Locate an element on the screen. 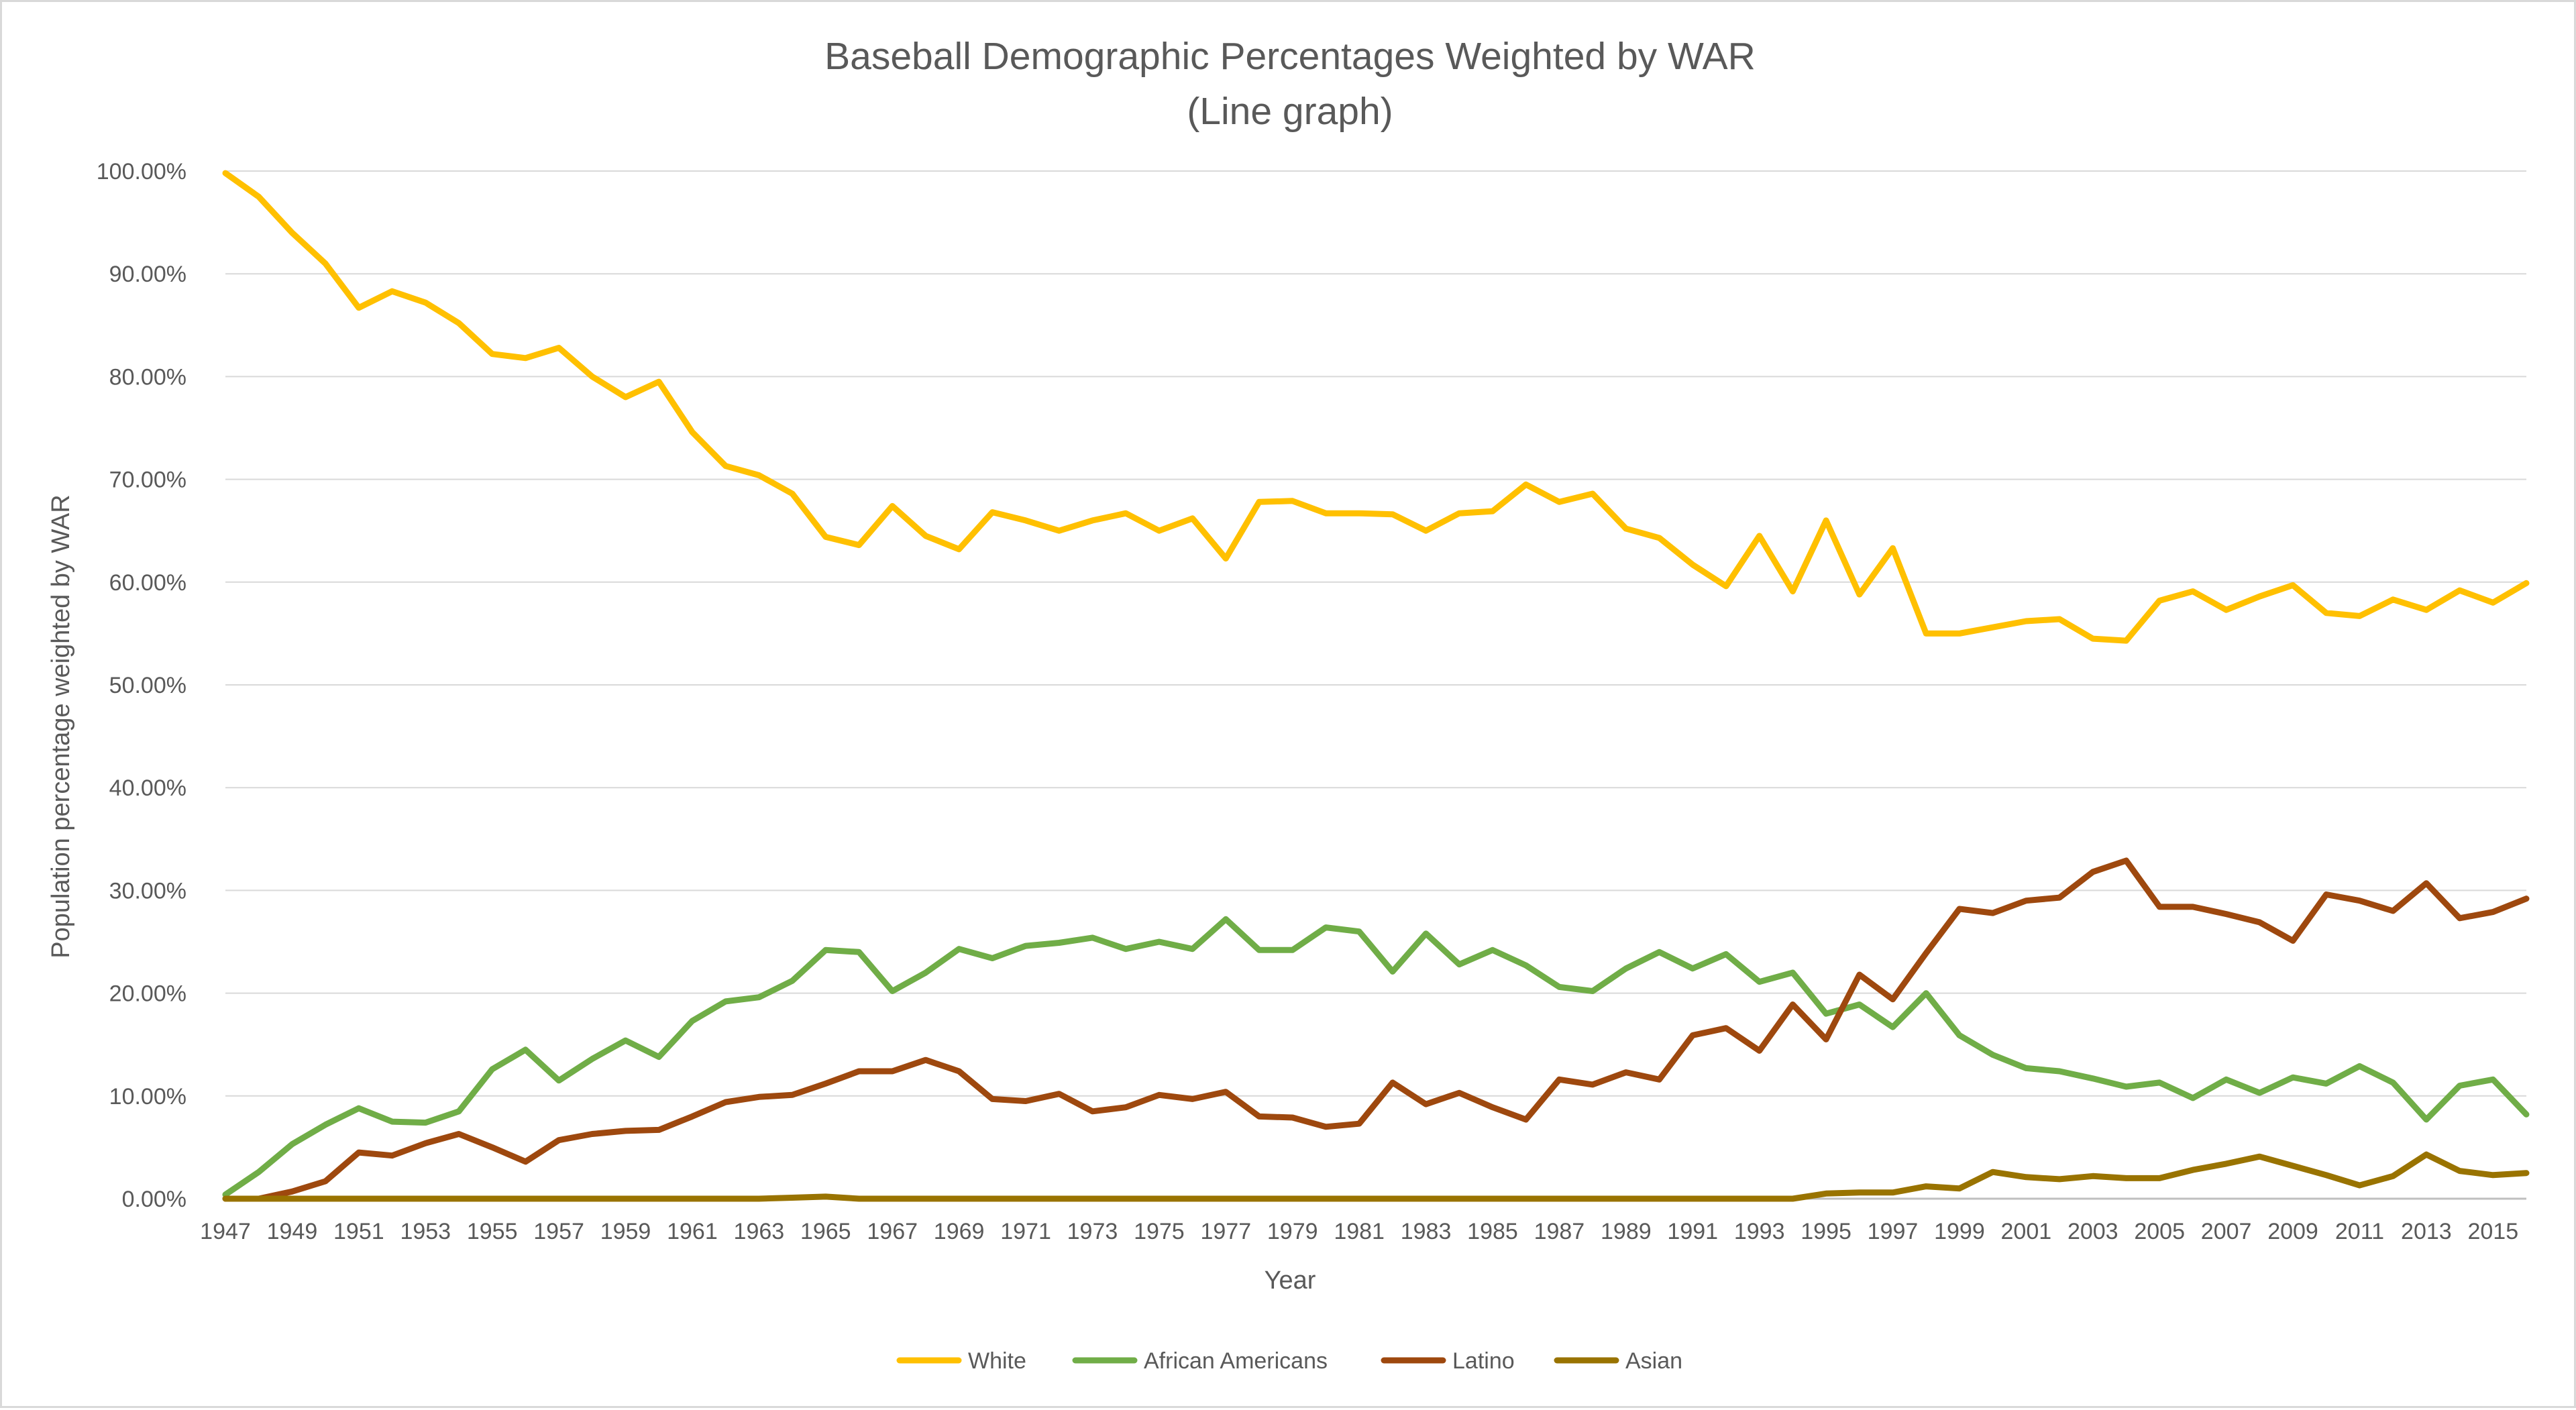 Image resolution: width=2576 pixels, height=1410 pixels. x-tick-label: 2013 is located at coordinates (2426, 1231).